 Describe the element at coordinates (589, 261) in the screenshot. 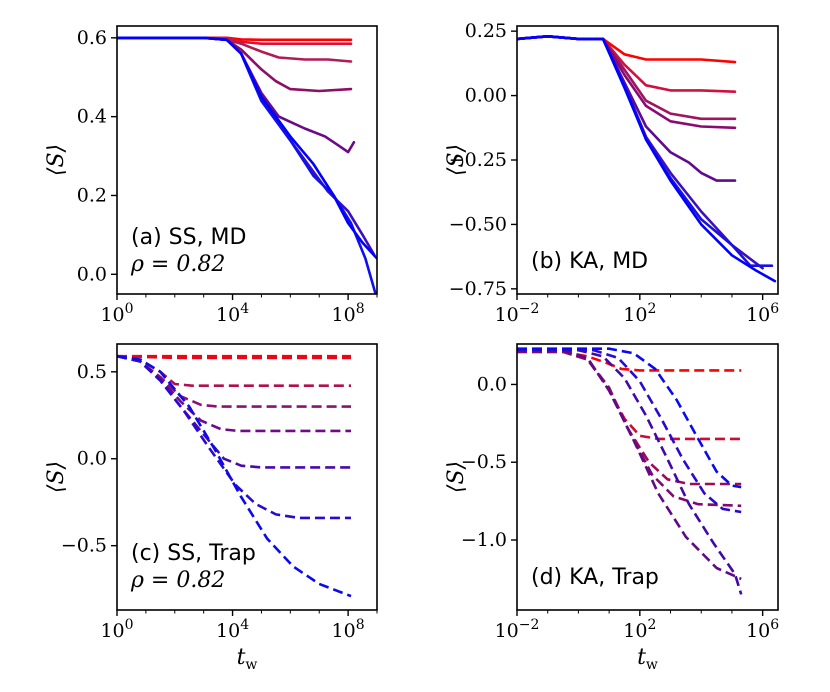

I see `panel-annotation: (b) KA, MD` at that location.